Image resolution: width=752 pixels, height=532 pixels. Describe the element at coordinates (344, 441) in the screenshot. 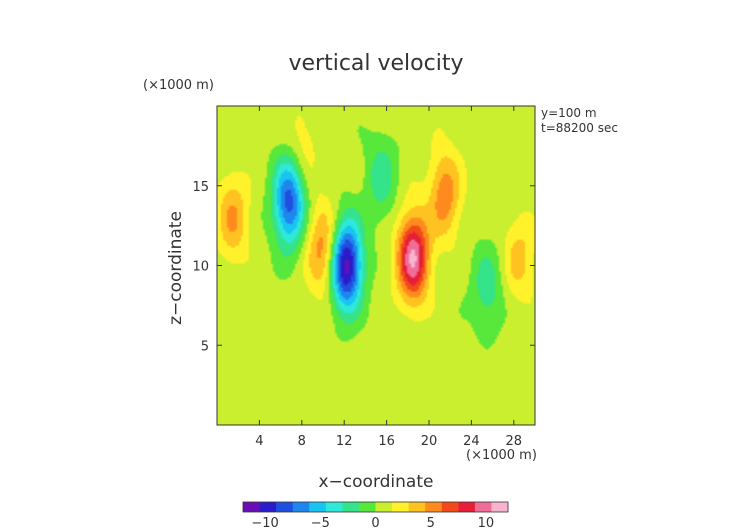

I see `x-tick-label: 12` at that location.